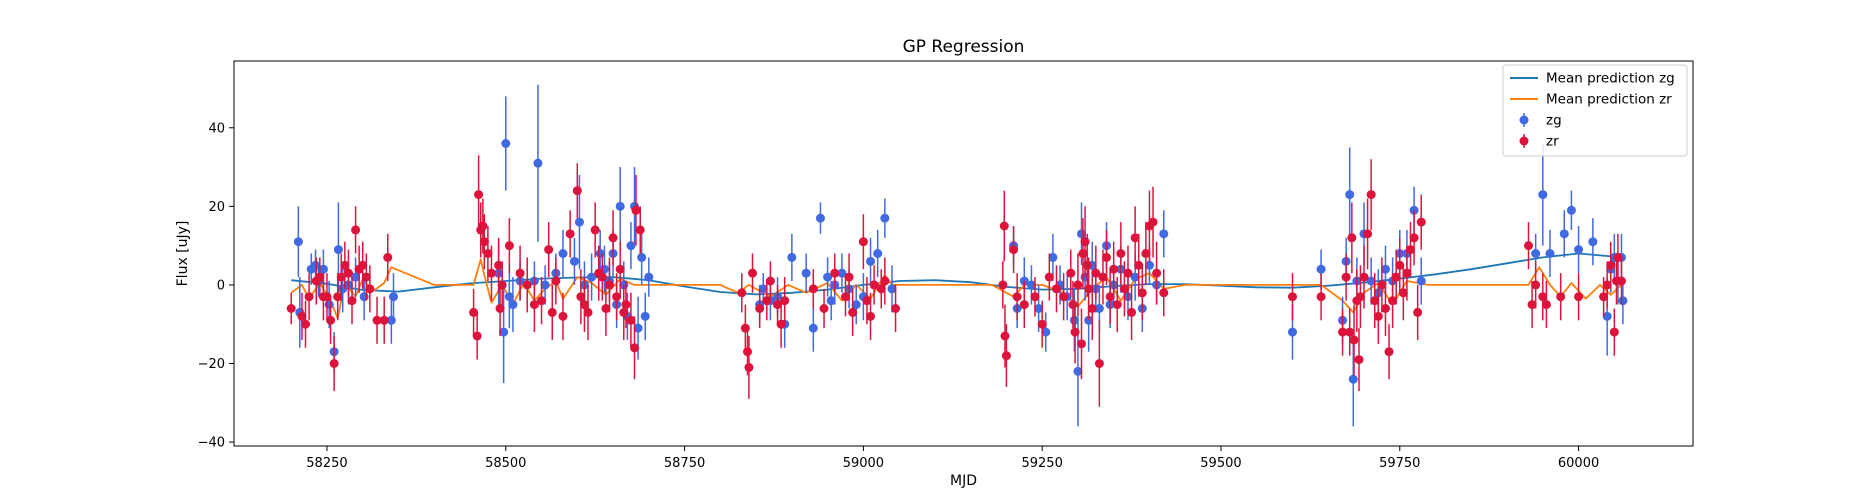 This screenshot has height=500, width=1875. Describe the element at coordinates (216, 286) in the screenshot. I see `y-axis: −40 −20 0 20 40` at that location.